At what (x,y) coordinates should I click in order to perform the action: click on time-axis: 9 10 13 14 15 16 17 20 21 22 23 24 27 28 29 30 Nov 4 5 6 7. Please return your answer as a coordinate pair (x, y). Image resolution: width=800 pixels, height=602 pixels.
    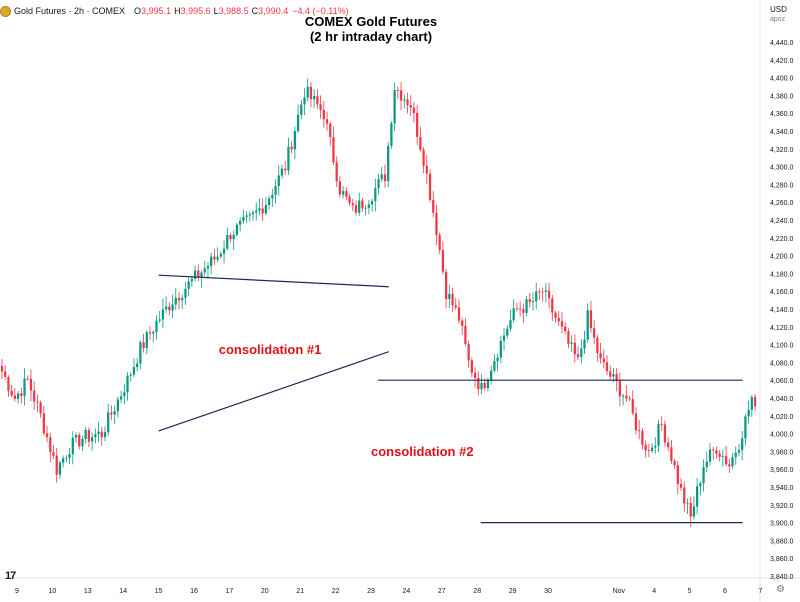
    Looking at the image, I should click on (388, 591).